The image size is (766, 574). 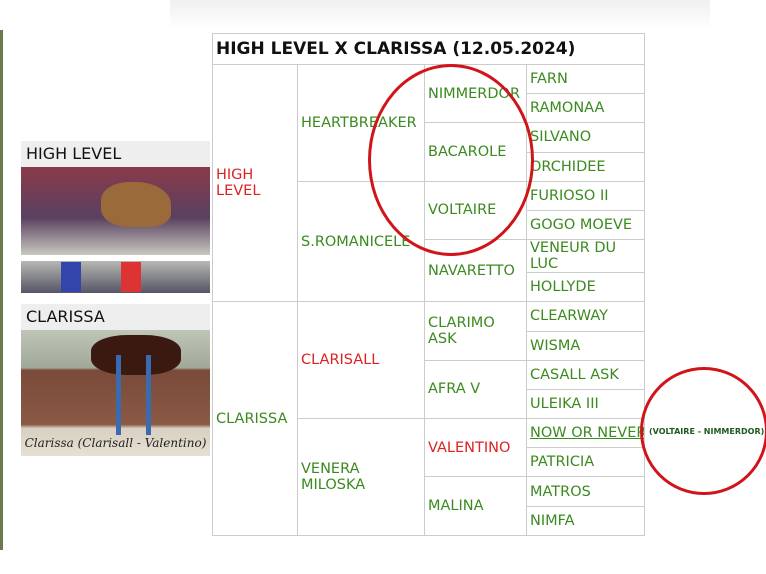 What do you see at coordinates (255, 183) in the screenshot?
I see `sire: HIGH LEVEL` at bounding box center [255, 183].